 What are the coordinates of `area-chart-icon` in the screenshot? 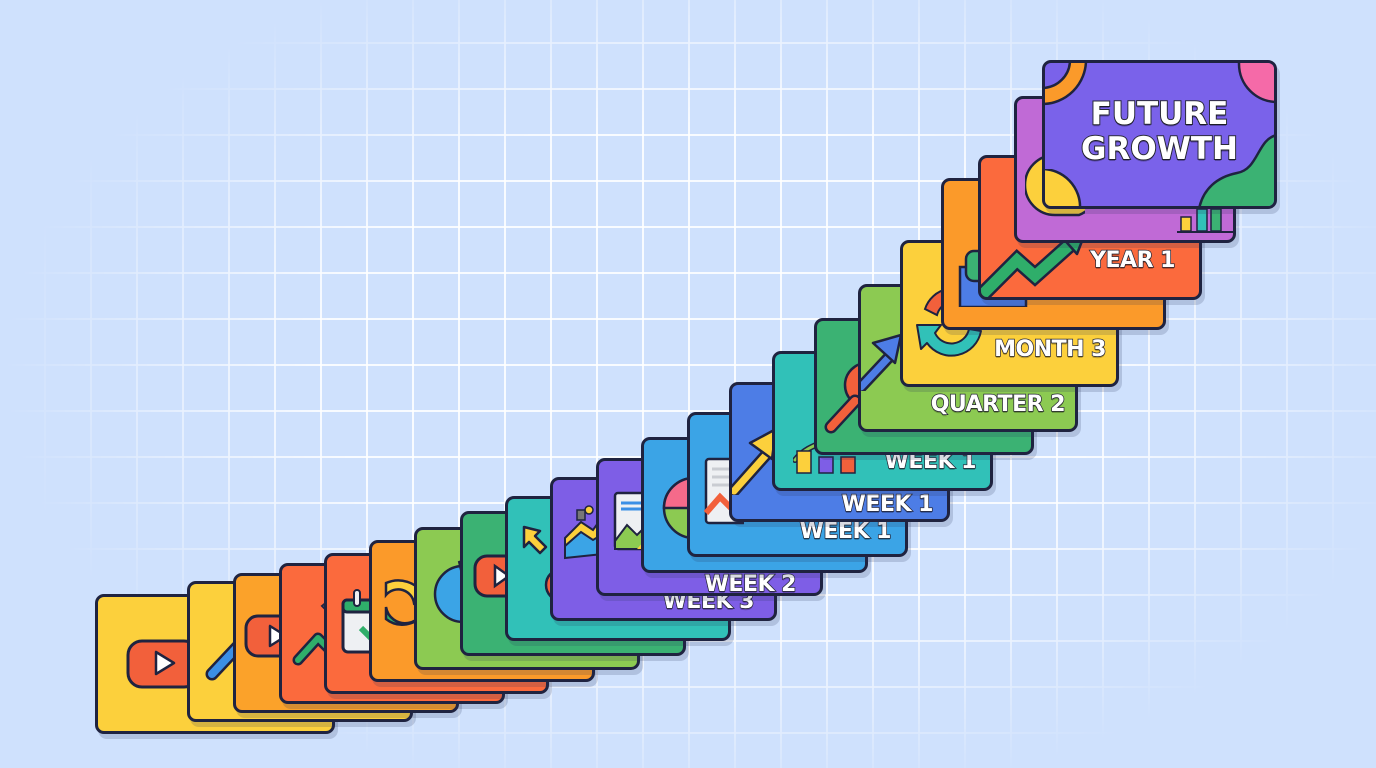 It's located at (583, 534).